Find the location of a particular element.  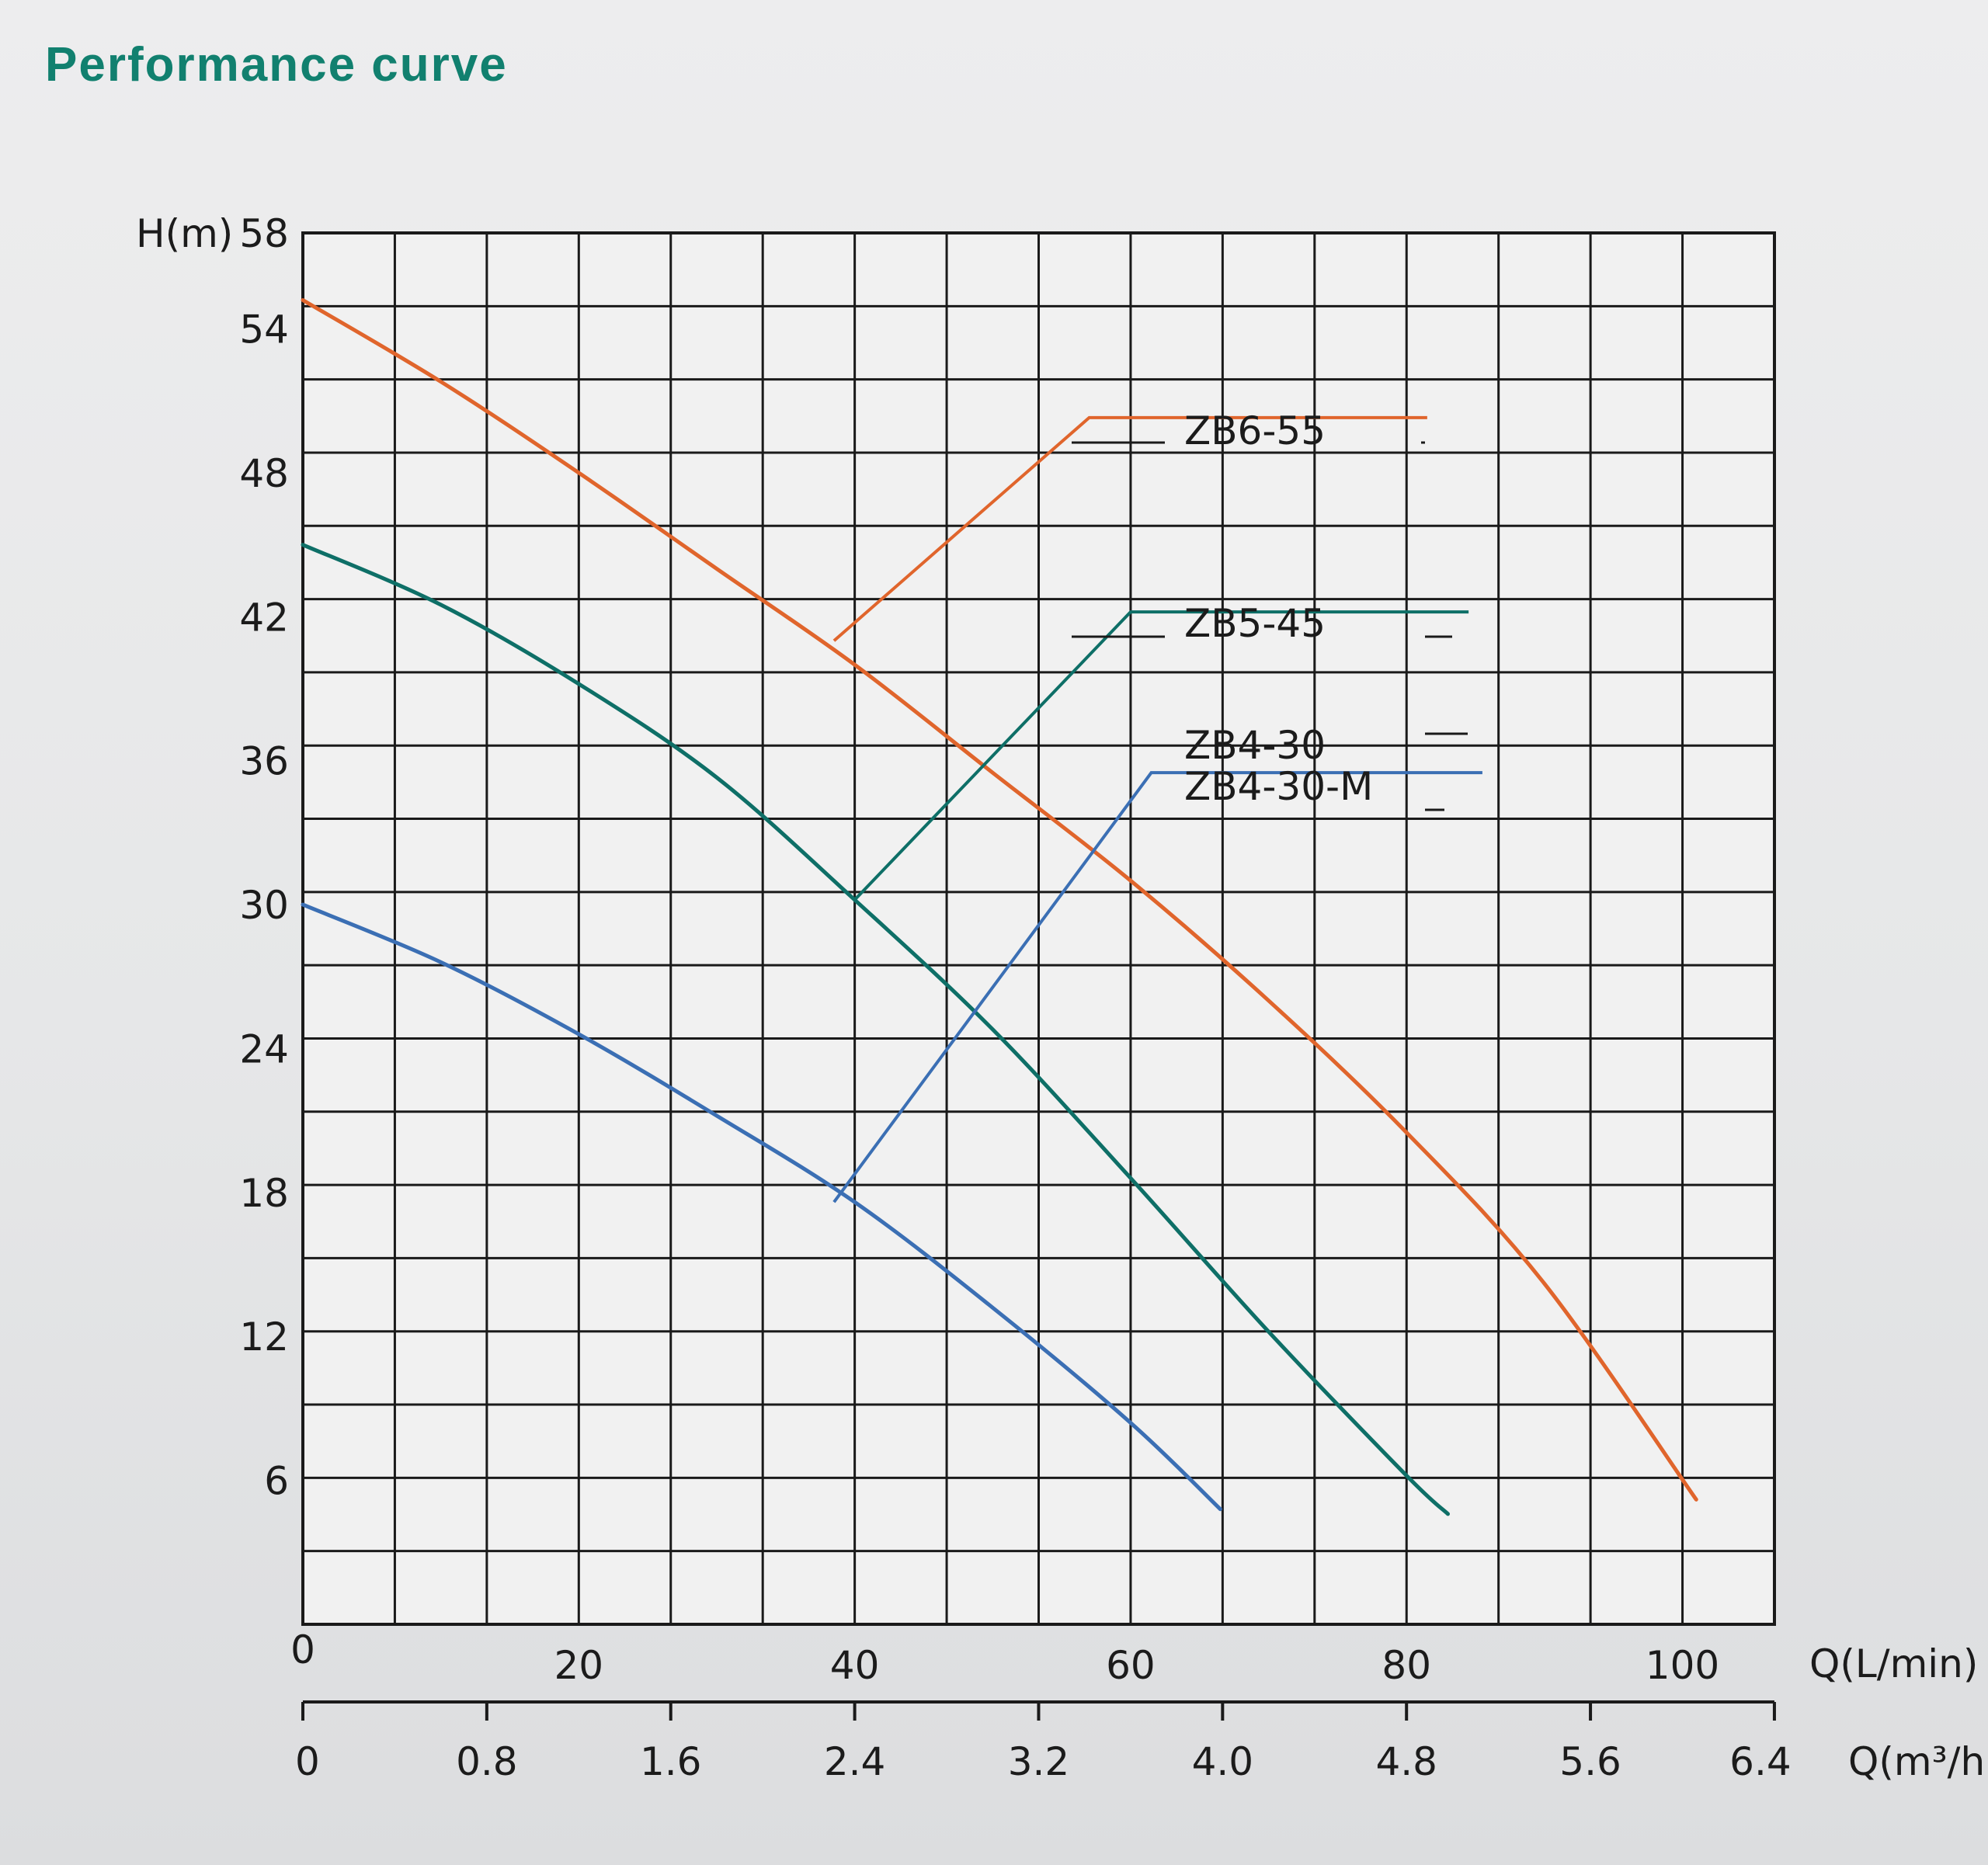

y-tick-label: 36 is located at coordinates (264, 761).